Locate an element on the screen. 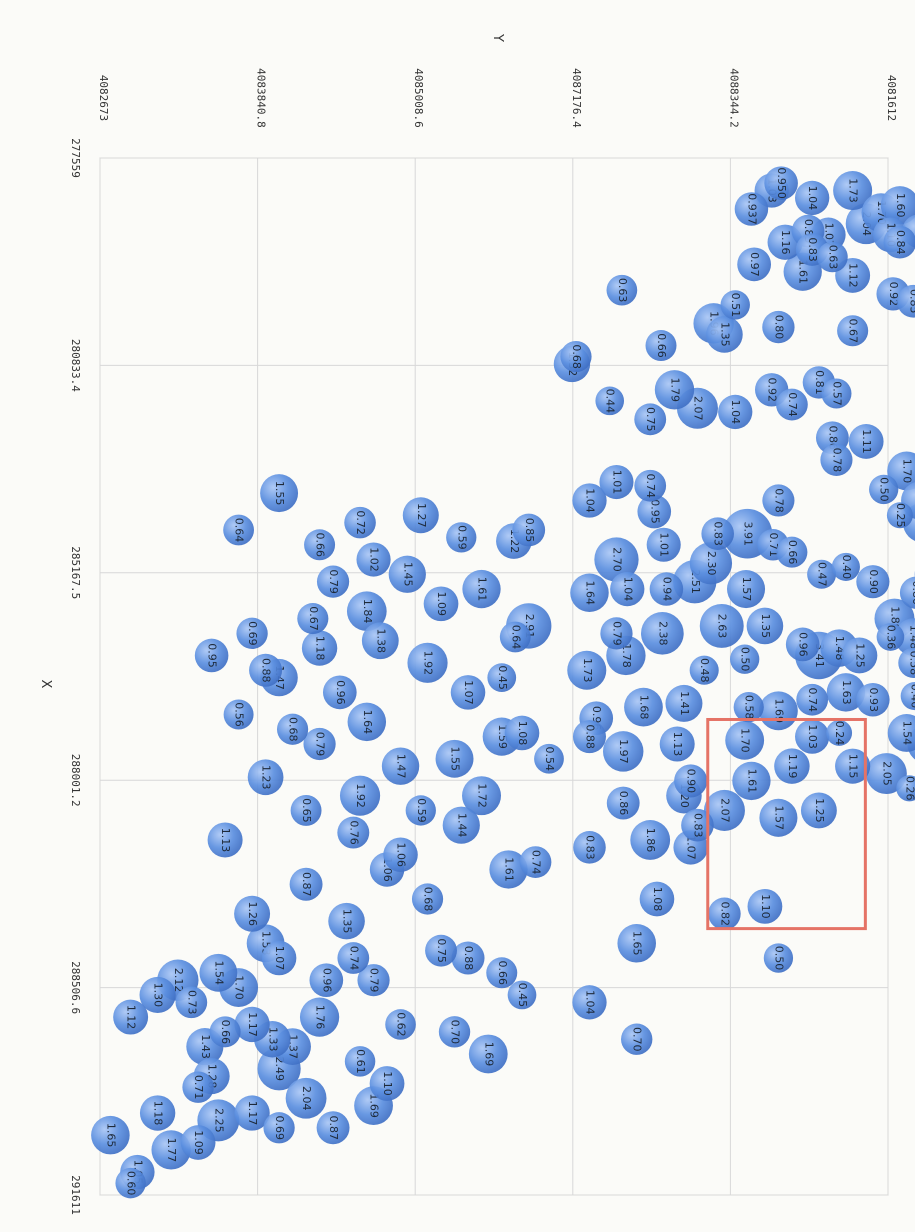 The width and height of the screenshot is (915, 1232). data-label: 0.97 is located at coordinates (754, 264).